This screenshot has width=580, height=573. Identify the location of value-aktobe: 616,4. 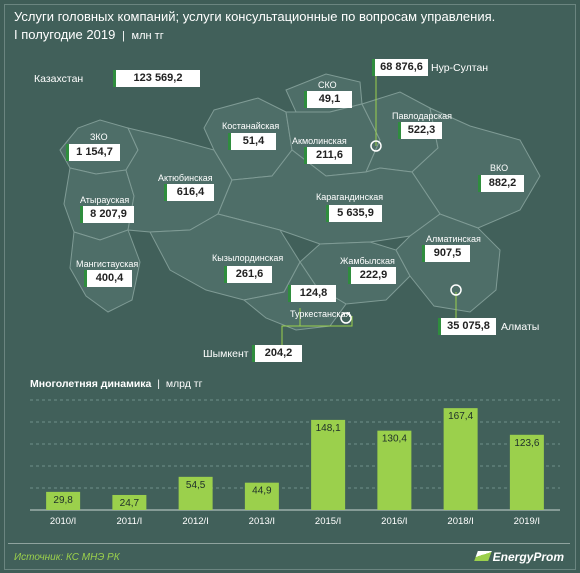
(189, 192).